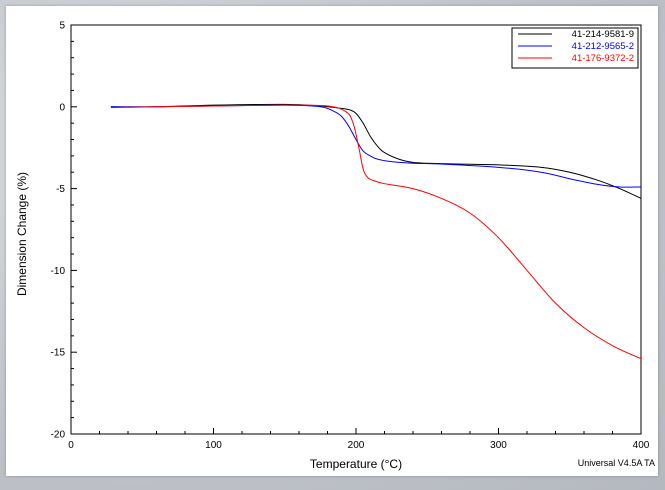  What do you see at coordinates (58, 271) in the screenshot?
I see `y-tick-label: -10` at bounding box center [58, 271].